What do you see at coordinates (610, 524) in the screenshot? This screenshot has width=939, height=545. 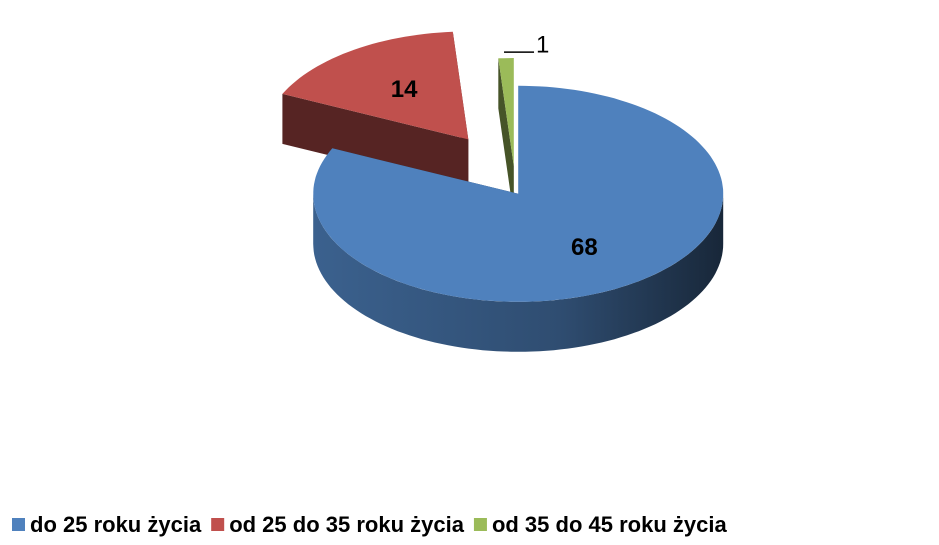 I see `legend-label: od 35 do 45 roku życia` at bounding box center [610, 524].